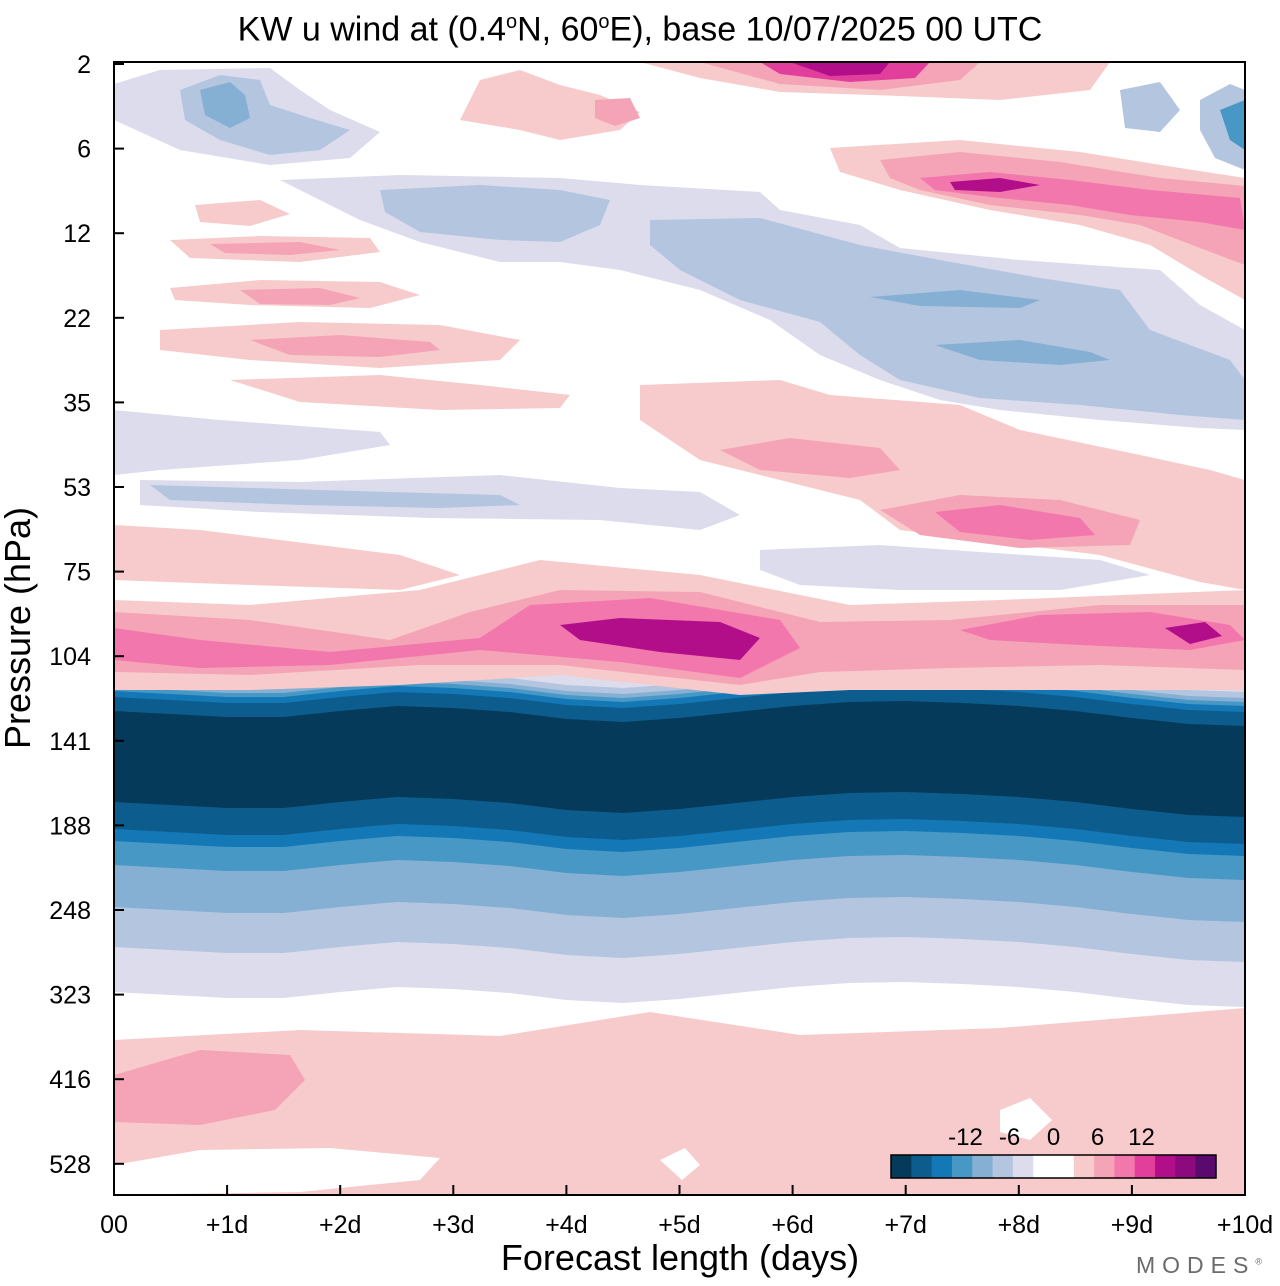 This screenshot has width=1280, height=1286. Describe the element at coordinates (1009, 1137) in the screenshot. I see `colorbar-tick-label: -6` at that location.